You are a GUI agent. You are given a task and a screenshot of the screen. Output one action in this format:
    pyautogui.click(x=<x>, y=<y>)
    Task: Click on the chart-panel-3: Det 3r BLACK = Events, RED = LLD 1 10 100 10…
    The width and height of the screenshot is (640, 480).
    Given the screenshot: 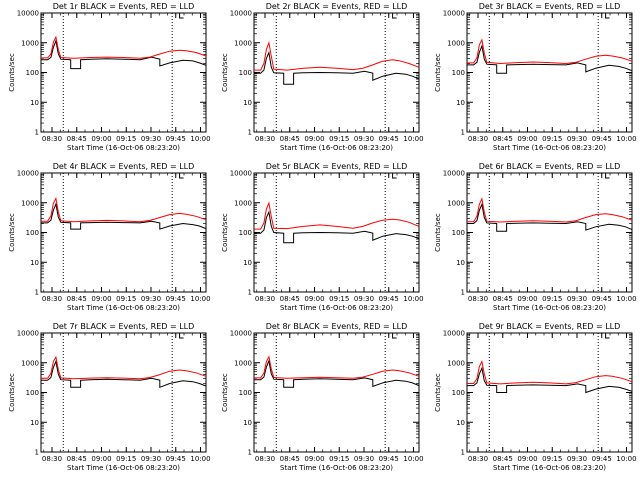 What is the action you would take?
    pyautogui.click(x=535, y=77)
    